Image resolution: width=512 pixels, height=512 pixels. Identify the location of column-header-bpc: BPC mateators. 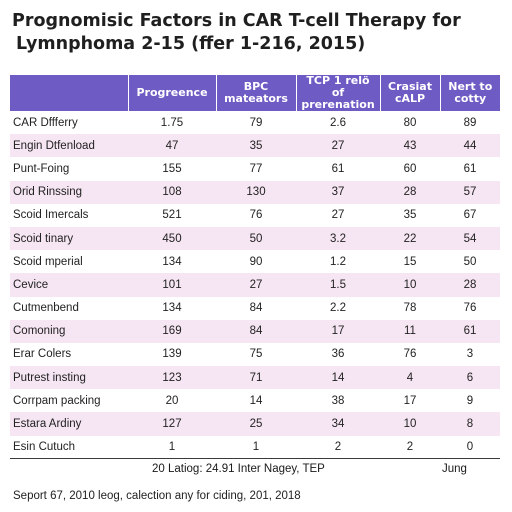
(255, 93).